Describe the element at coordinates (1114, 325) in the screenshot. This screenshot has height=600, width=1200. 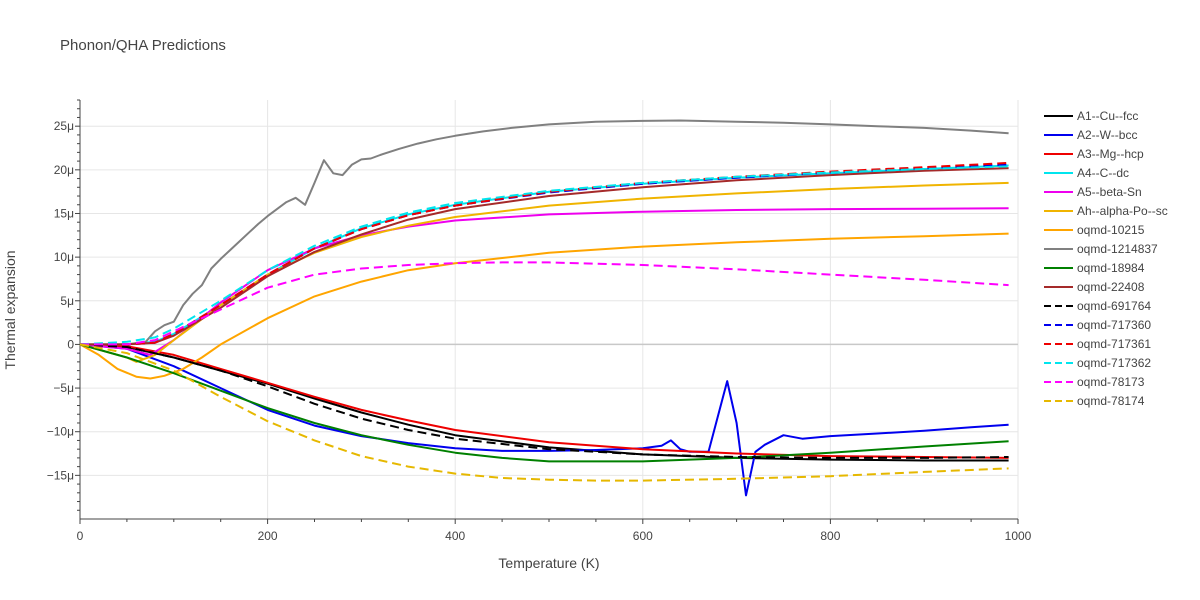
I see `legend-label: oqmd-717360` at that location.